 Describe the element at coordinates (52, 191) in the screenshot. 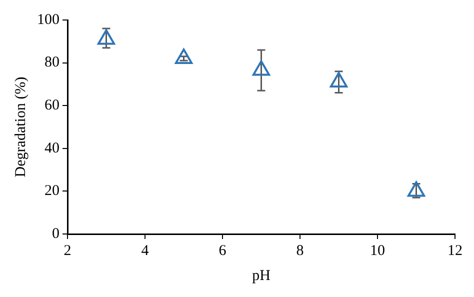

I see `y-tick-label: 20` at that location.